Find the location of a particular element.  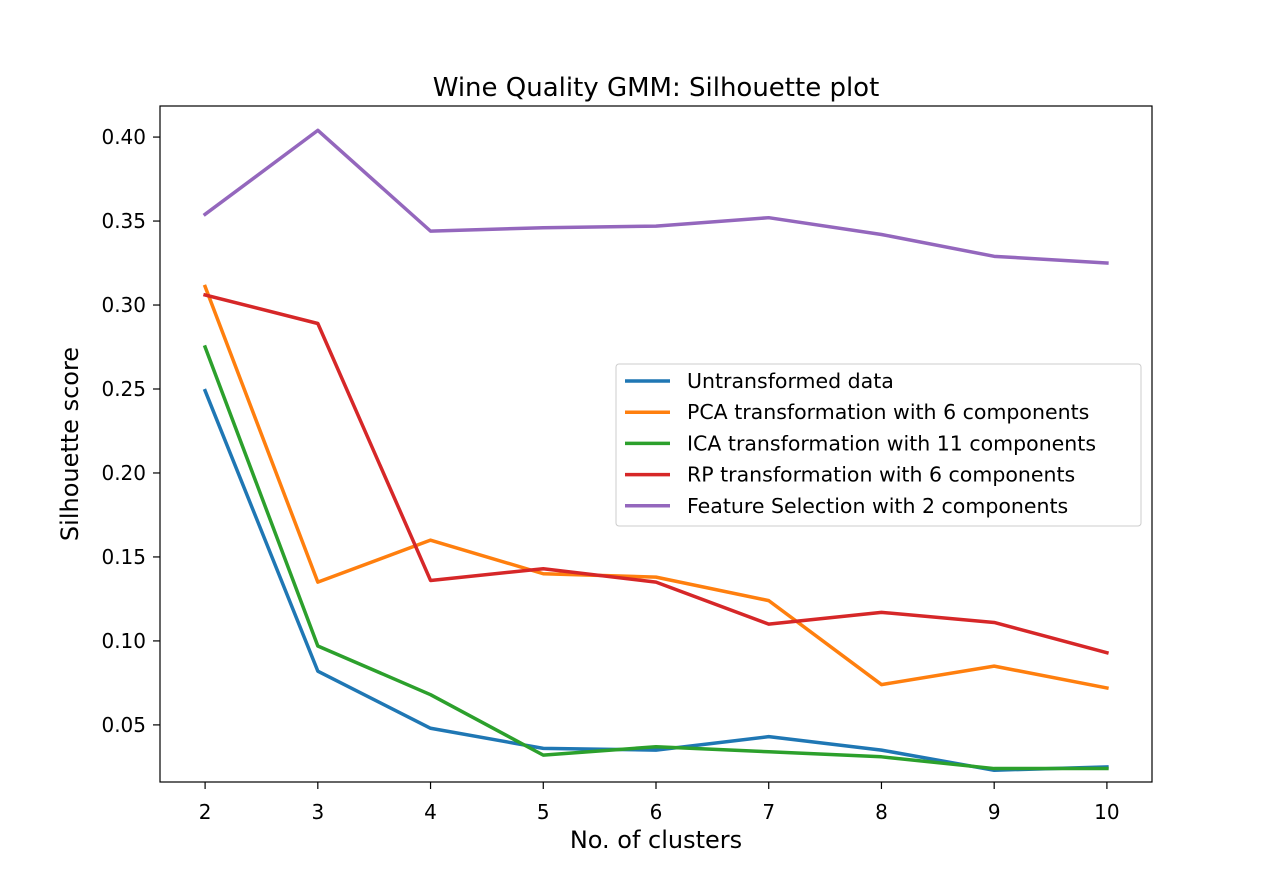

x-tick-label: 8 is located at coordinates (881, 812).